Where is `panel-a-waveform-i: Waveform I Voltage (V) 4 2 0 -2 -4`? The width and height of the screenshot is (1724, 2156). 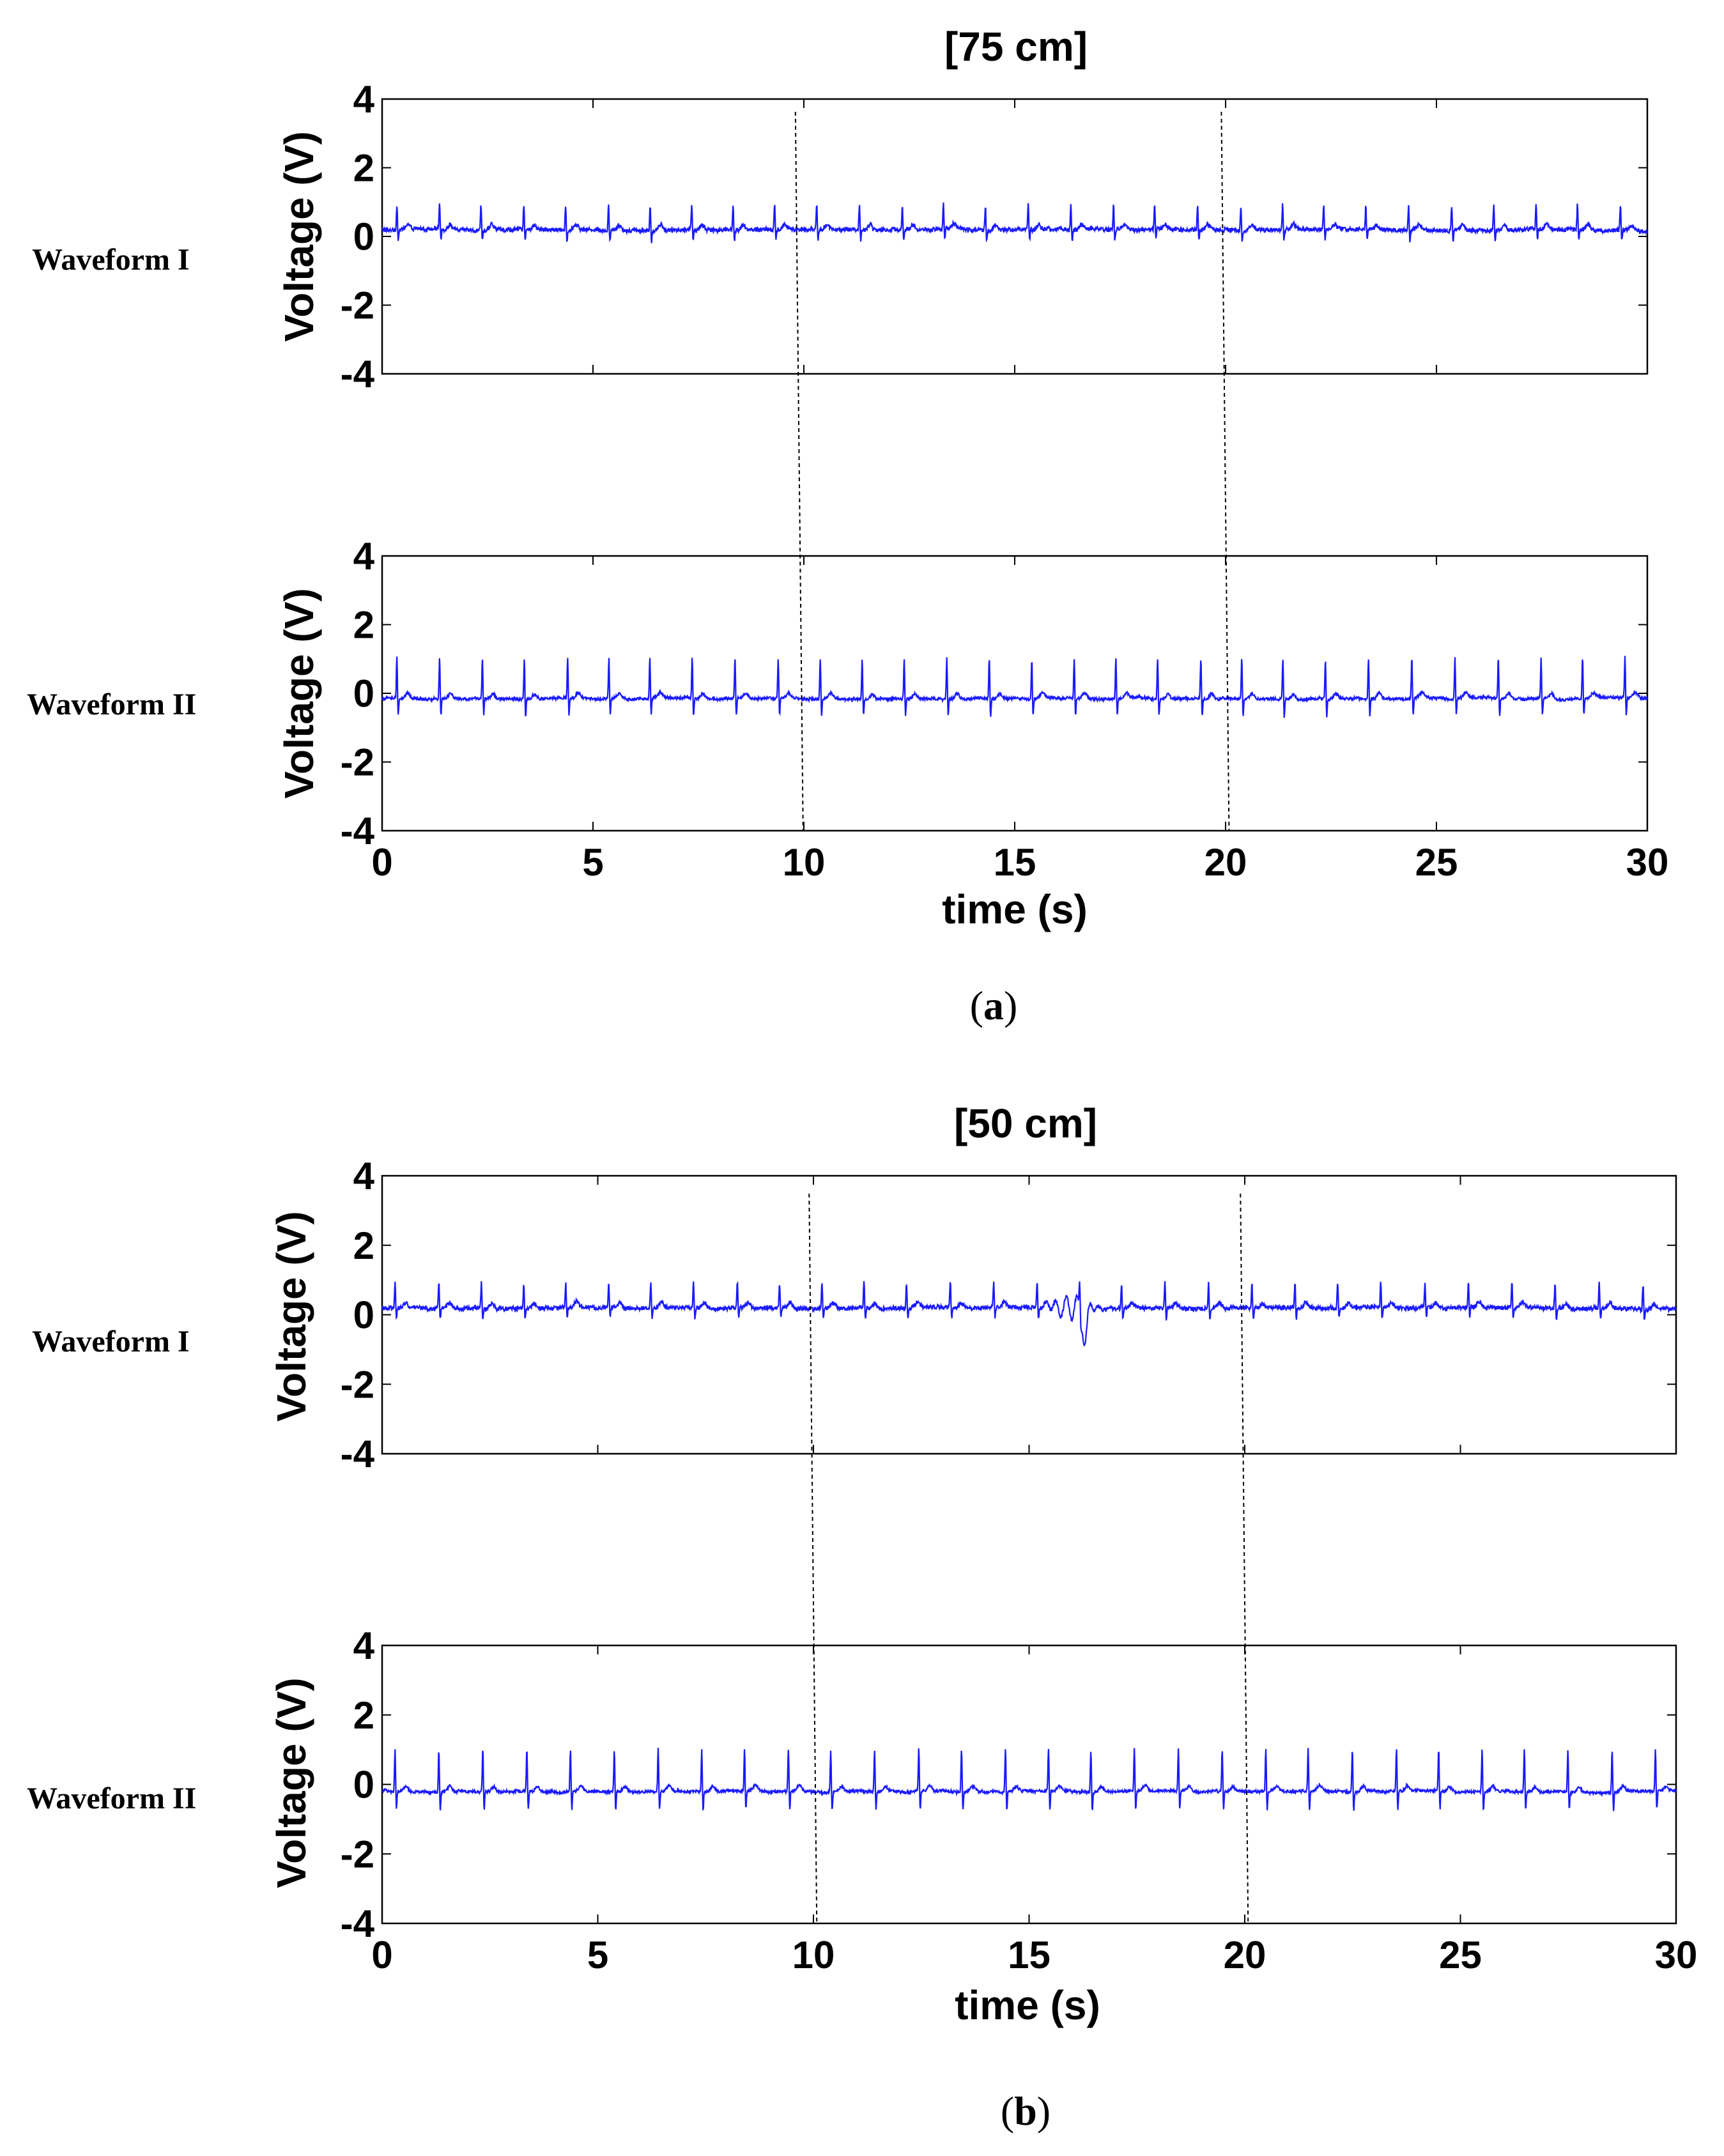
panel-a-waveform-i: Waveform I Voltage (V) 4 2 0 -2 -4 is located at coordinates (840, 237).